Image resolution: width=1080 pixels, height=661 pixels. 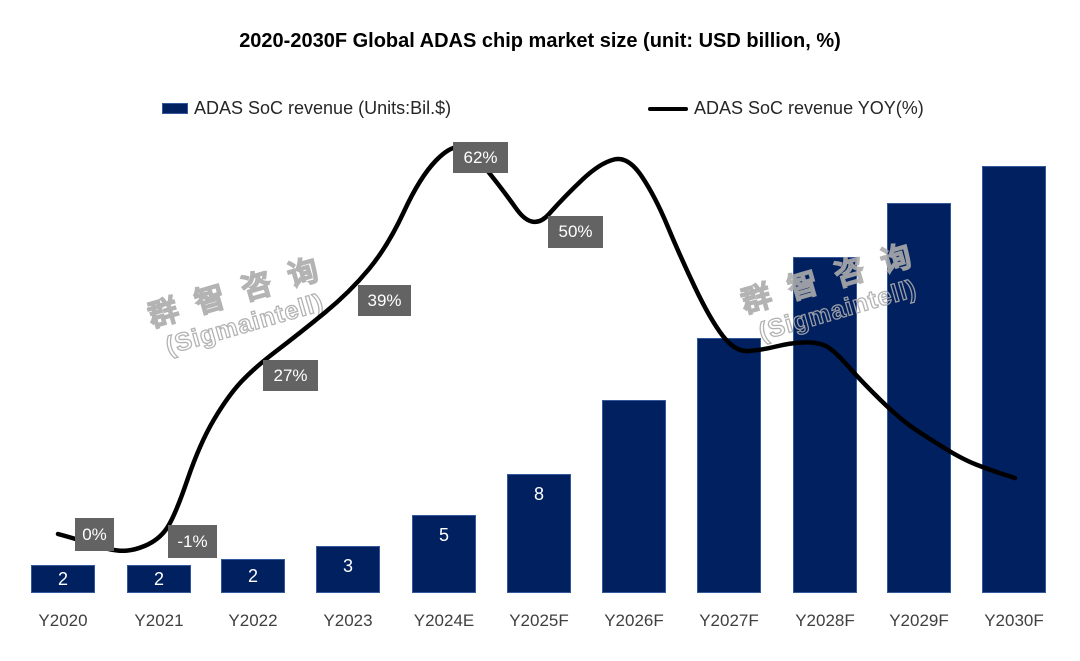 What do you see at coordinates (919, 620) in the screenshot?
I see `x-axis-label-Y2029F: Y2029F` at bounding box center [919, 620].